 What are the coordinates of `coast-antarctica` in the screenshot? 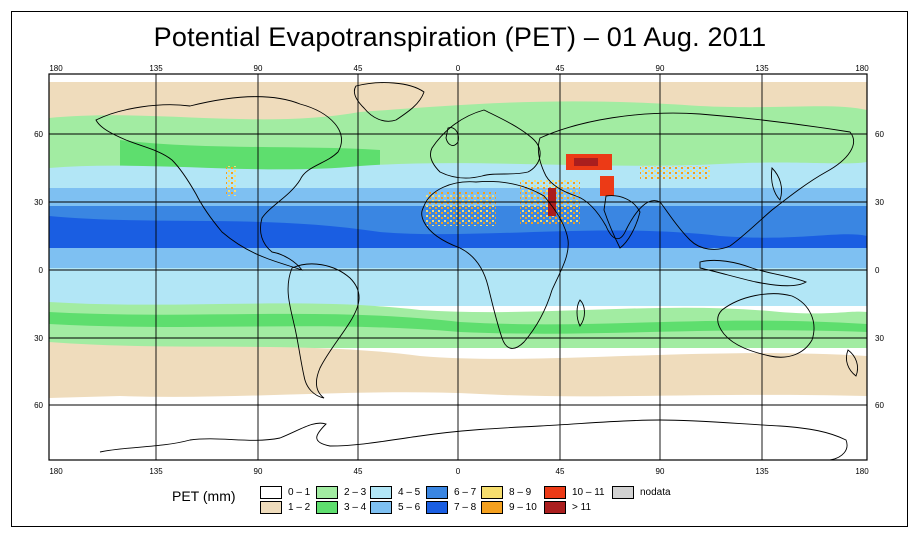 It's located at (473, 439).